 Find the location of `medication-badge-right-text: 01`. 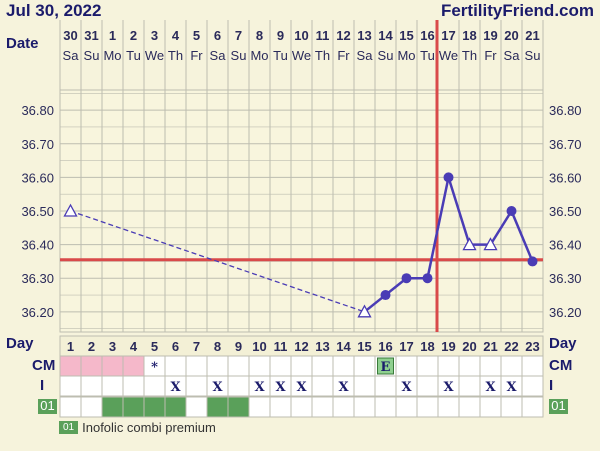

medication-badge-right-text: 01 is located at coordinates (558, 405).